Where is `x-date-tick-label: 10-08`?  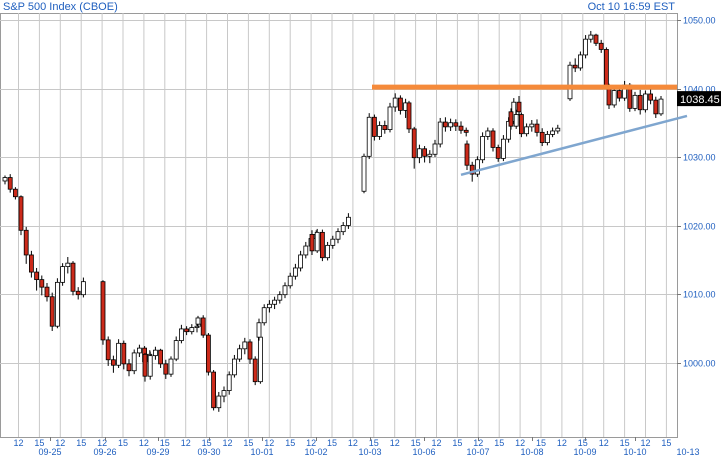
x-date-tick-label: 10-08 is located at coordinates (531, 452).